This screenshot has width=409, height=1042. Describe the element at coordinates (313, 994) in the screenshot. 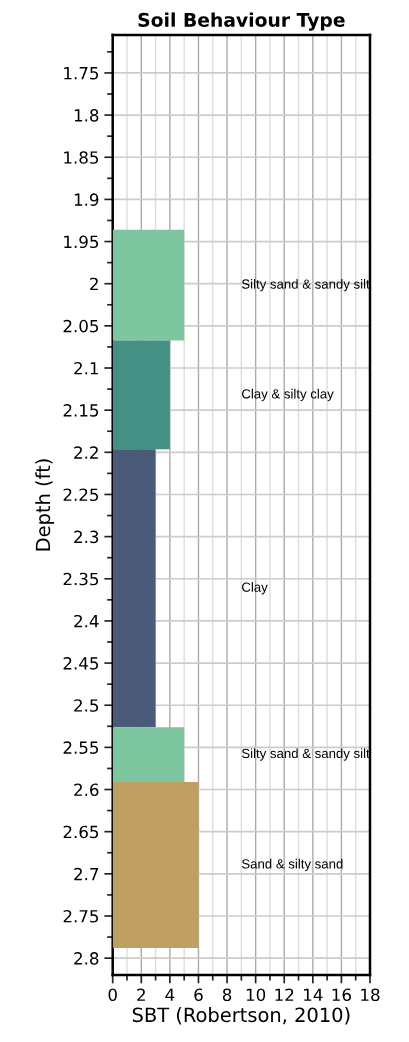

I see `x-tick-label: 14` at that location.